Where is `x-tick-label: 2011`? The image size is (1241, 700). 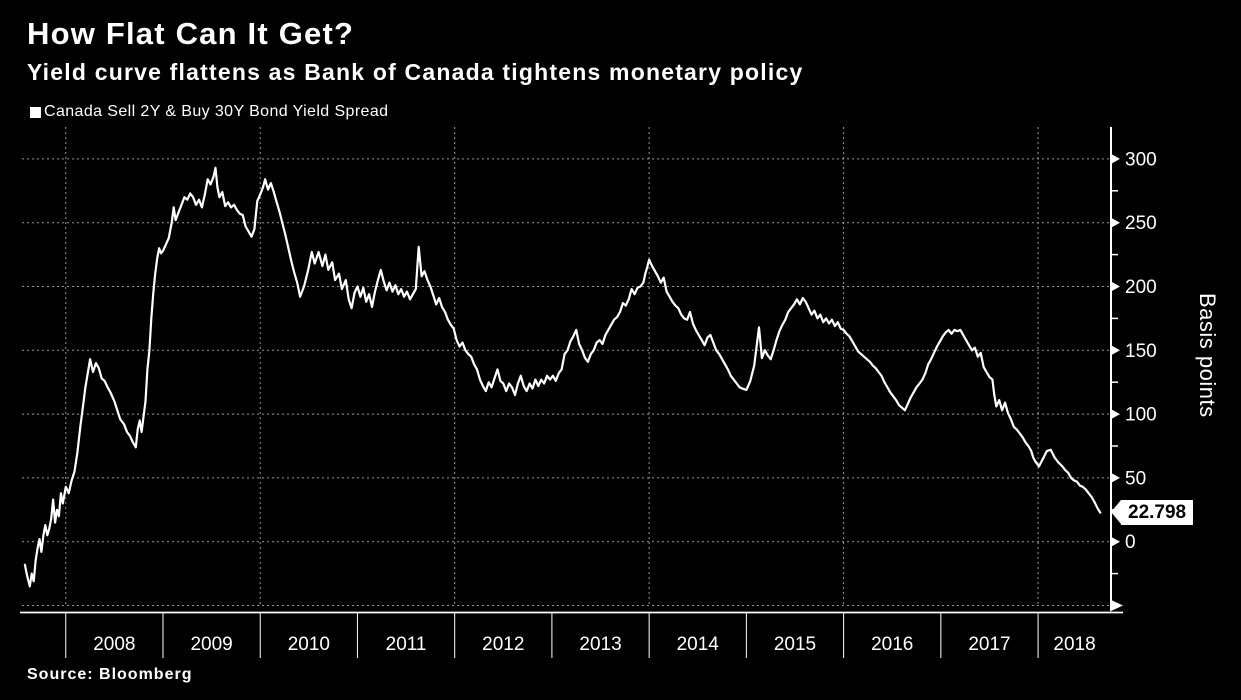 x-tick-label: 2011 is located at coordinates (406, 644).